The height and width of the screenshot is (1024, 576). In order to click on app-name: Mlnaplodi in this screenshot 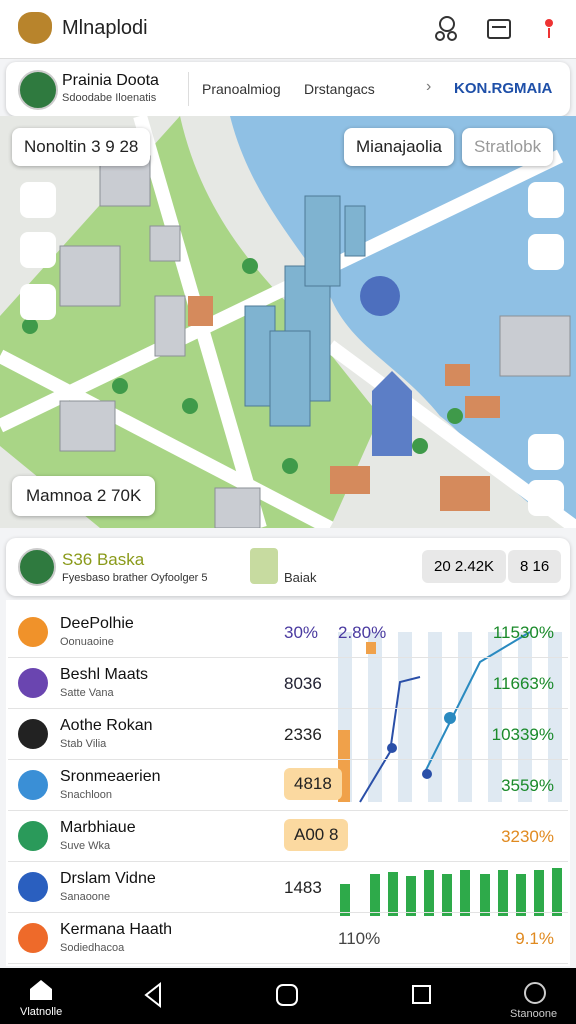, I will do `click(105, 28)`.